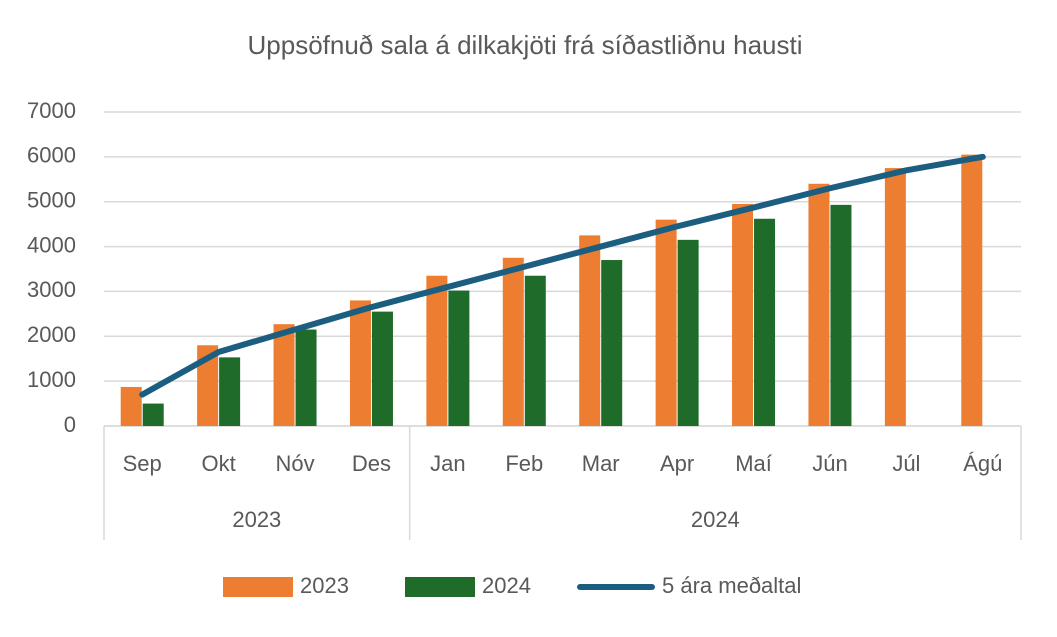  What do you see at coordinates (982, 463) in the screenshot?
I see `x-tick-label: Ágú` at bounding box center [982, 463].